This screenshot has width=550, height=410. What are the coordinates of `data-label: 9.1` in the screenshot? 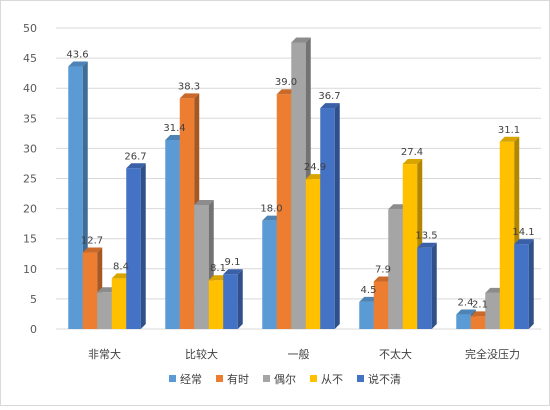 It's located at (233, 262).